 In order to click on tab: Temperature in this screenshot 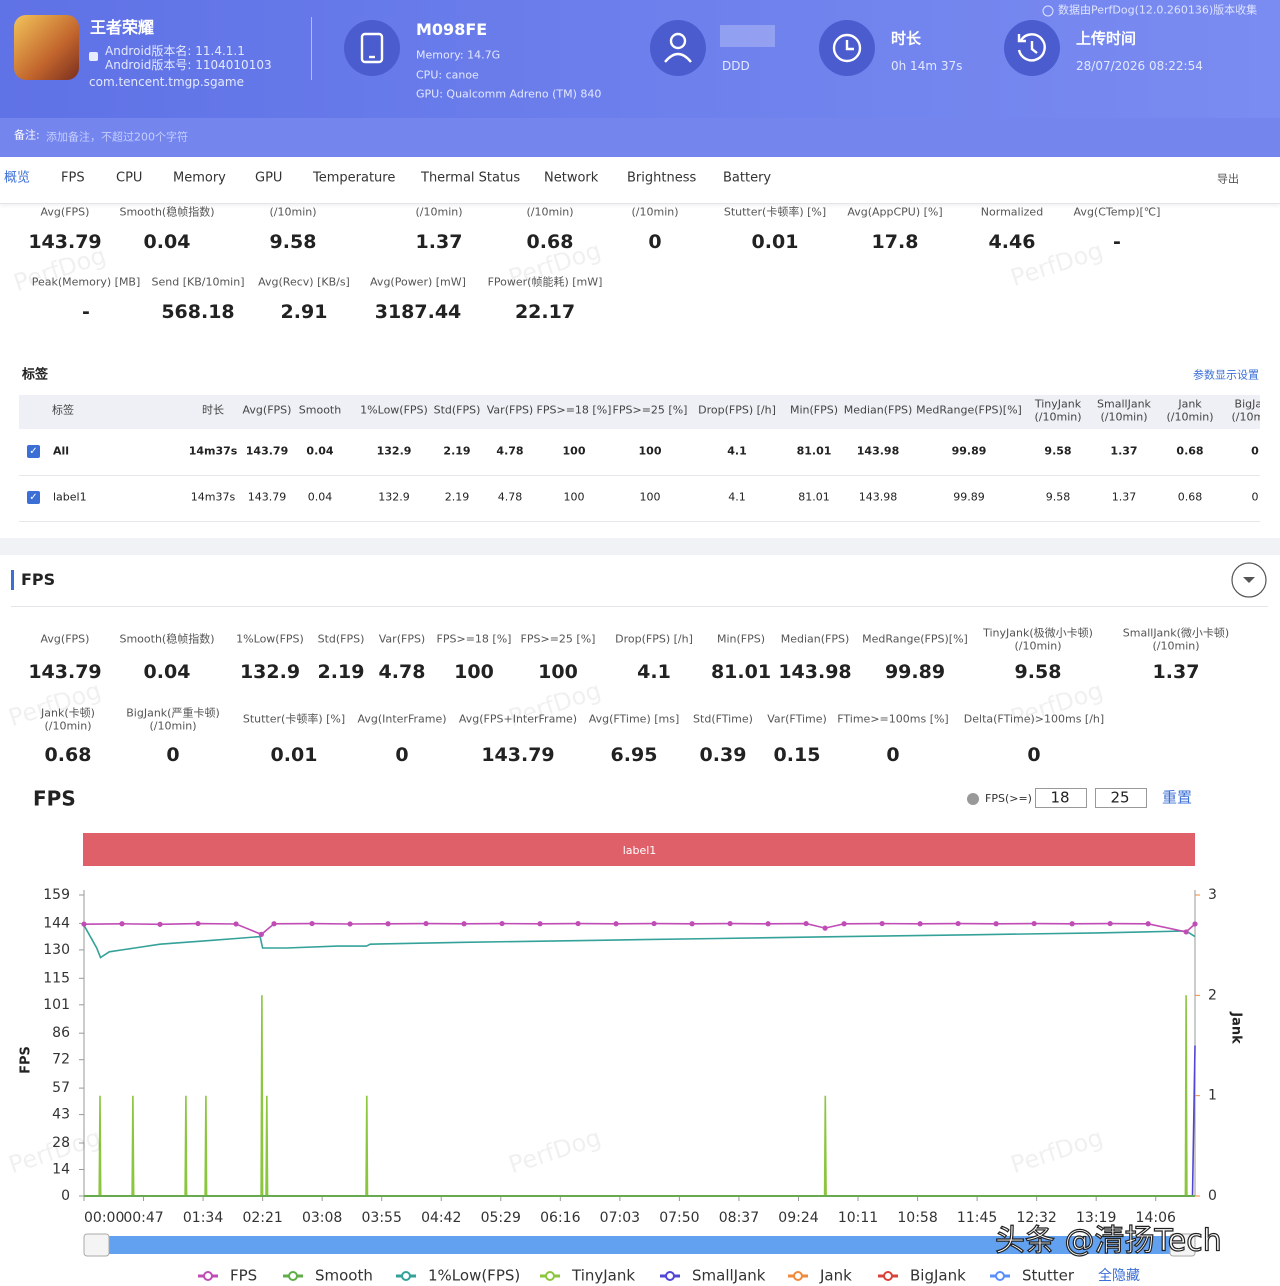, I will do `click(354, 178)`.